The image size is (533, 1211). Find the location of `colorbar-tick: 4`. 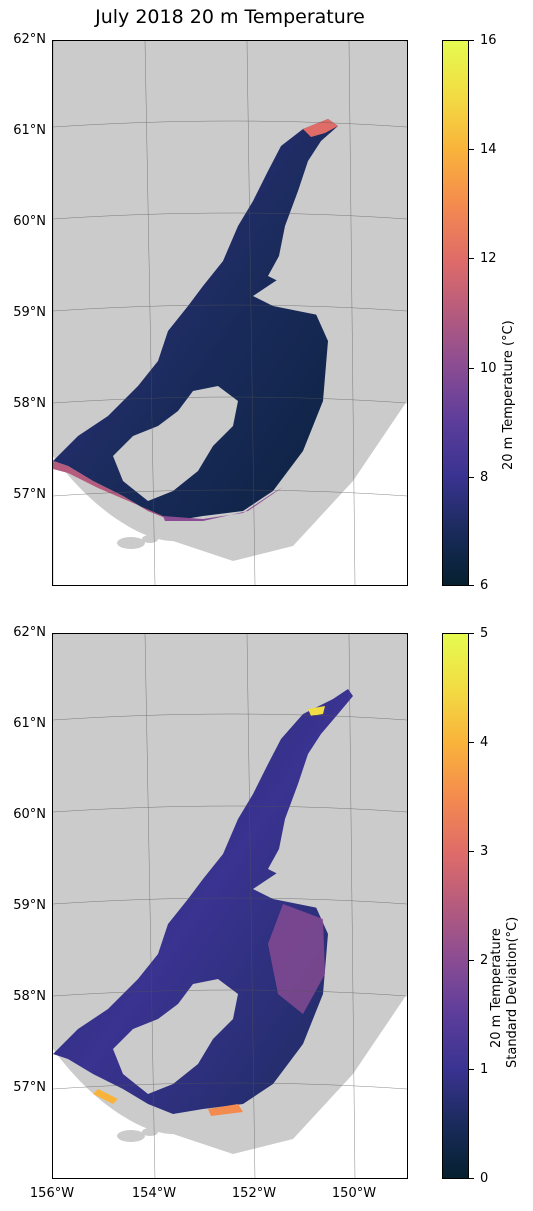

colorbar-tick: 4 is located at coordinates (484, 742).